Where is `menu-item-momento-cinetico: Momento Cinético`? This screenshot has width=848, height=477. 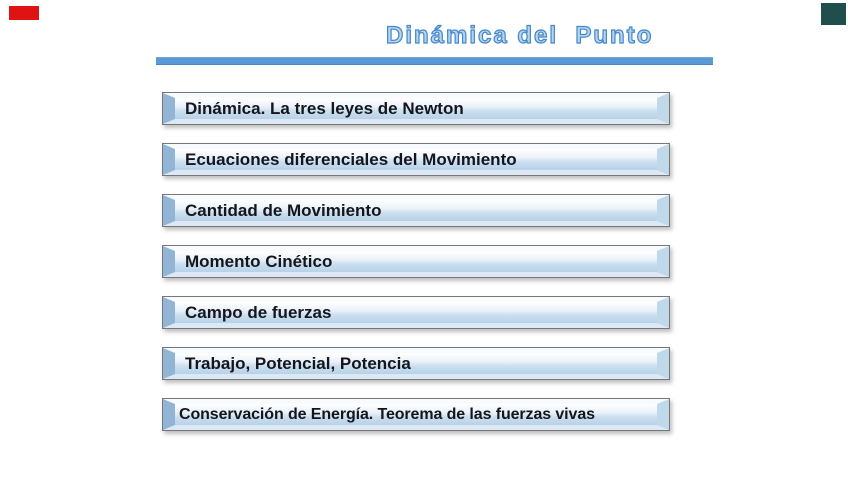
menu-item-momento-cinetico: Momento Cinético is located at coordinates (416, 261).